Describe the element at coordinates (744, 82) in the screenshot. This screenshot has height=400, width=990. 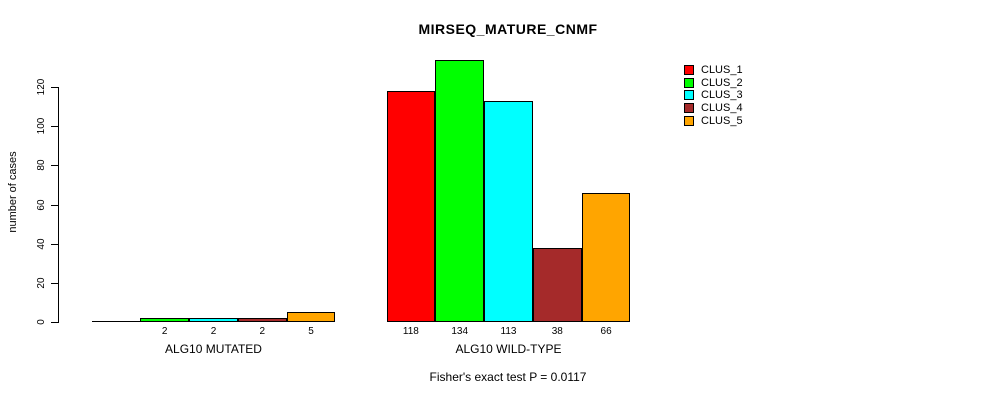
I see `legend-item: CLUS_2` at that location.